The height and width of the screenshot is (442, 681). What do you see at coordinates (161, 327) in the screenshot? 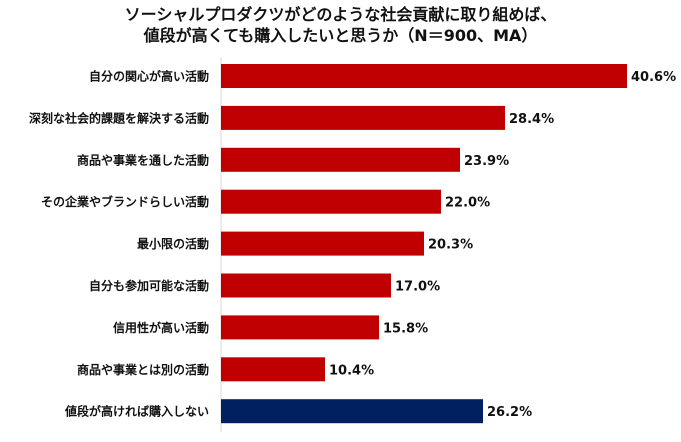
I see `category-label: 信用性が高い活動` at bounding box center [161, 327].